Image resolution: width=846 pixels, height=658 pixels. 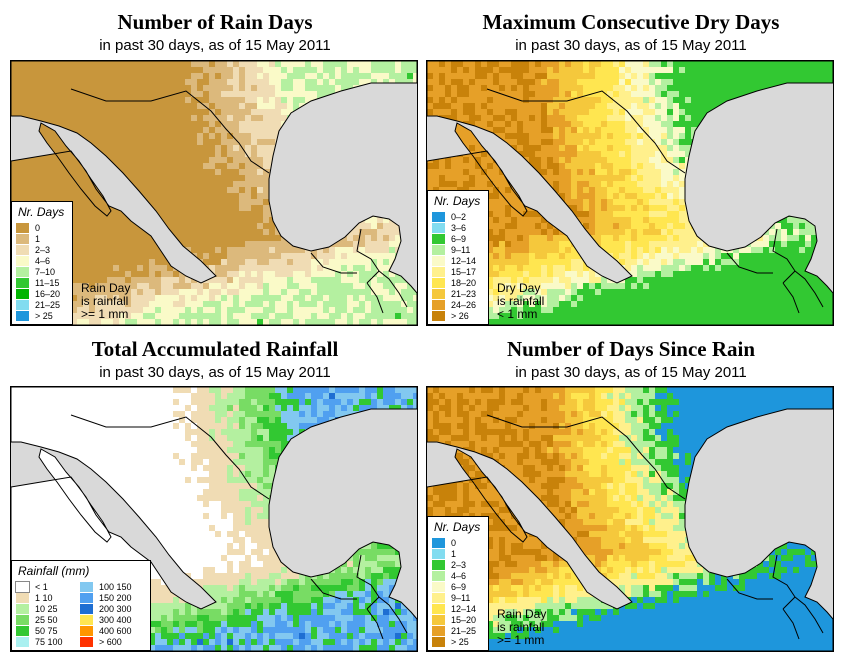 I want to click on legend-label: 6–9, so click(x=459, y=586).